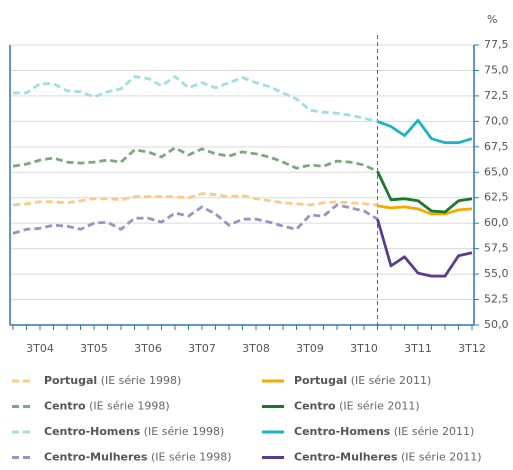  I want to click on legend-label: Centro-Homens (IE série 1998), so click(134, 431).